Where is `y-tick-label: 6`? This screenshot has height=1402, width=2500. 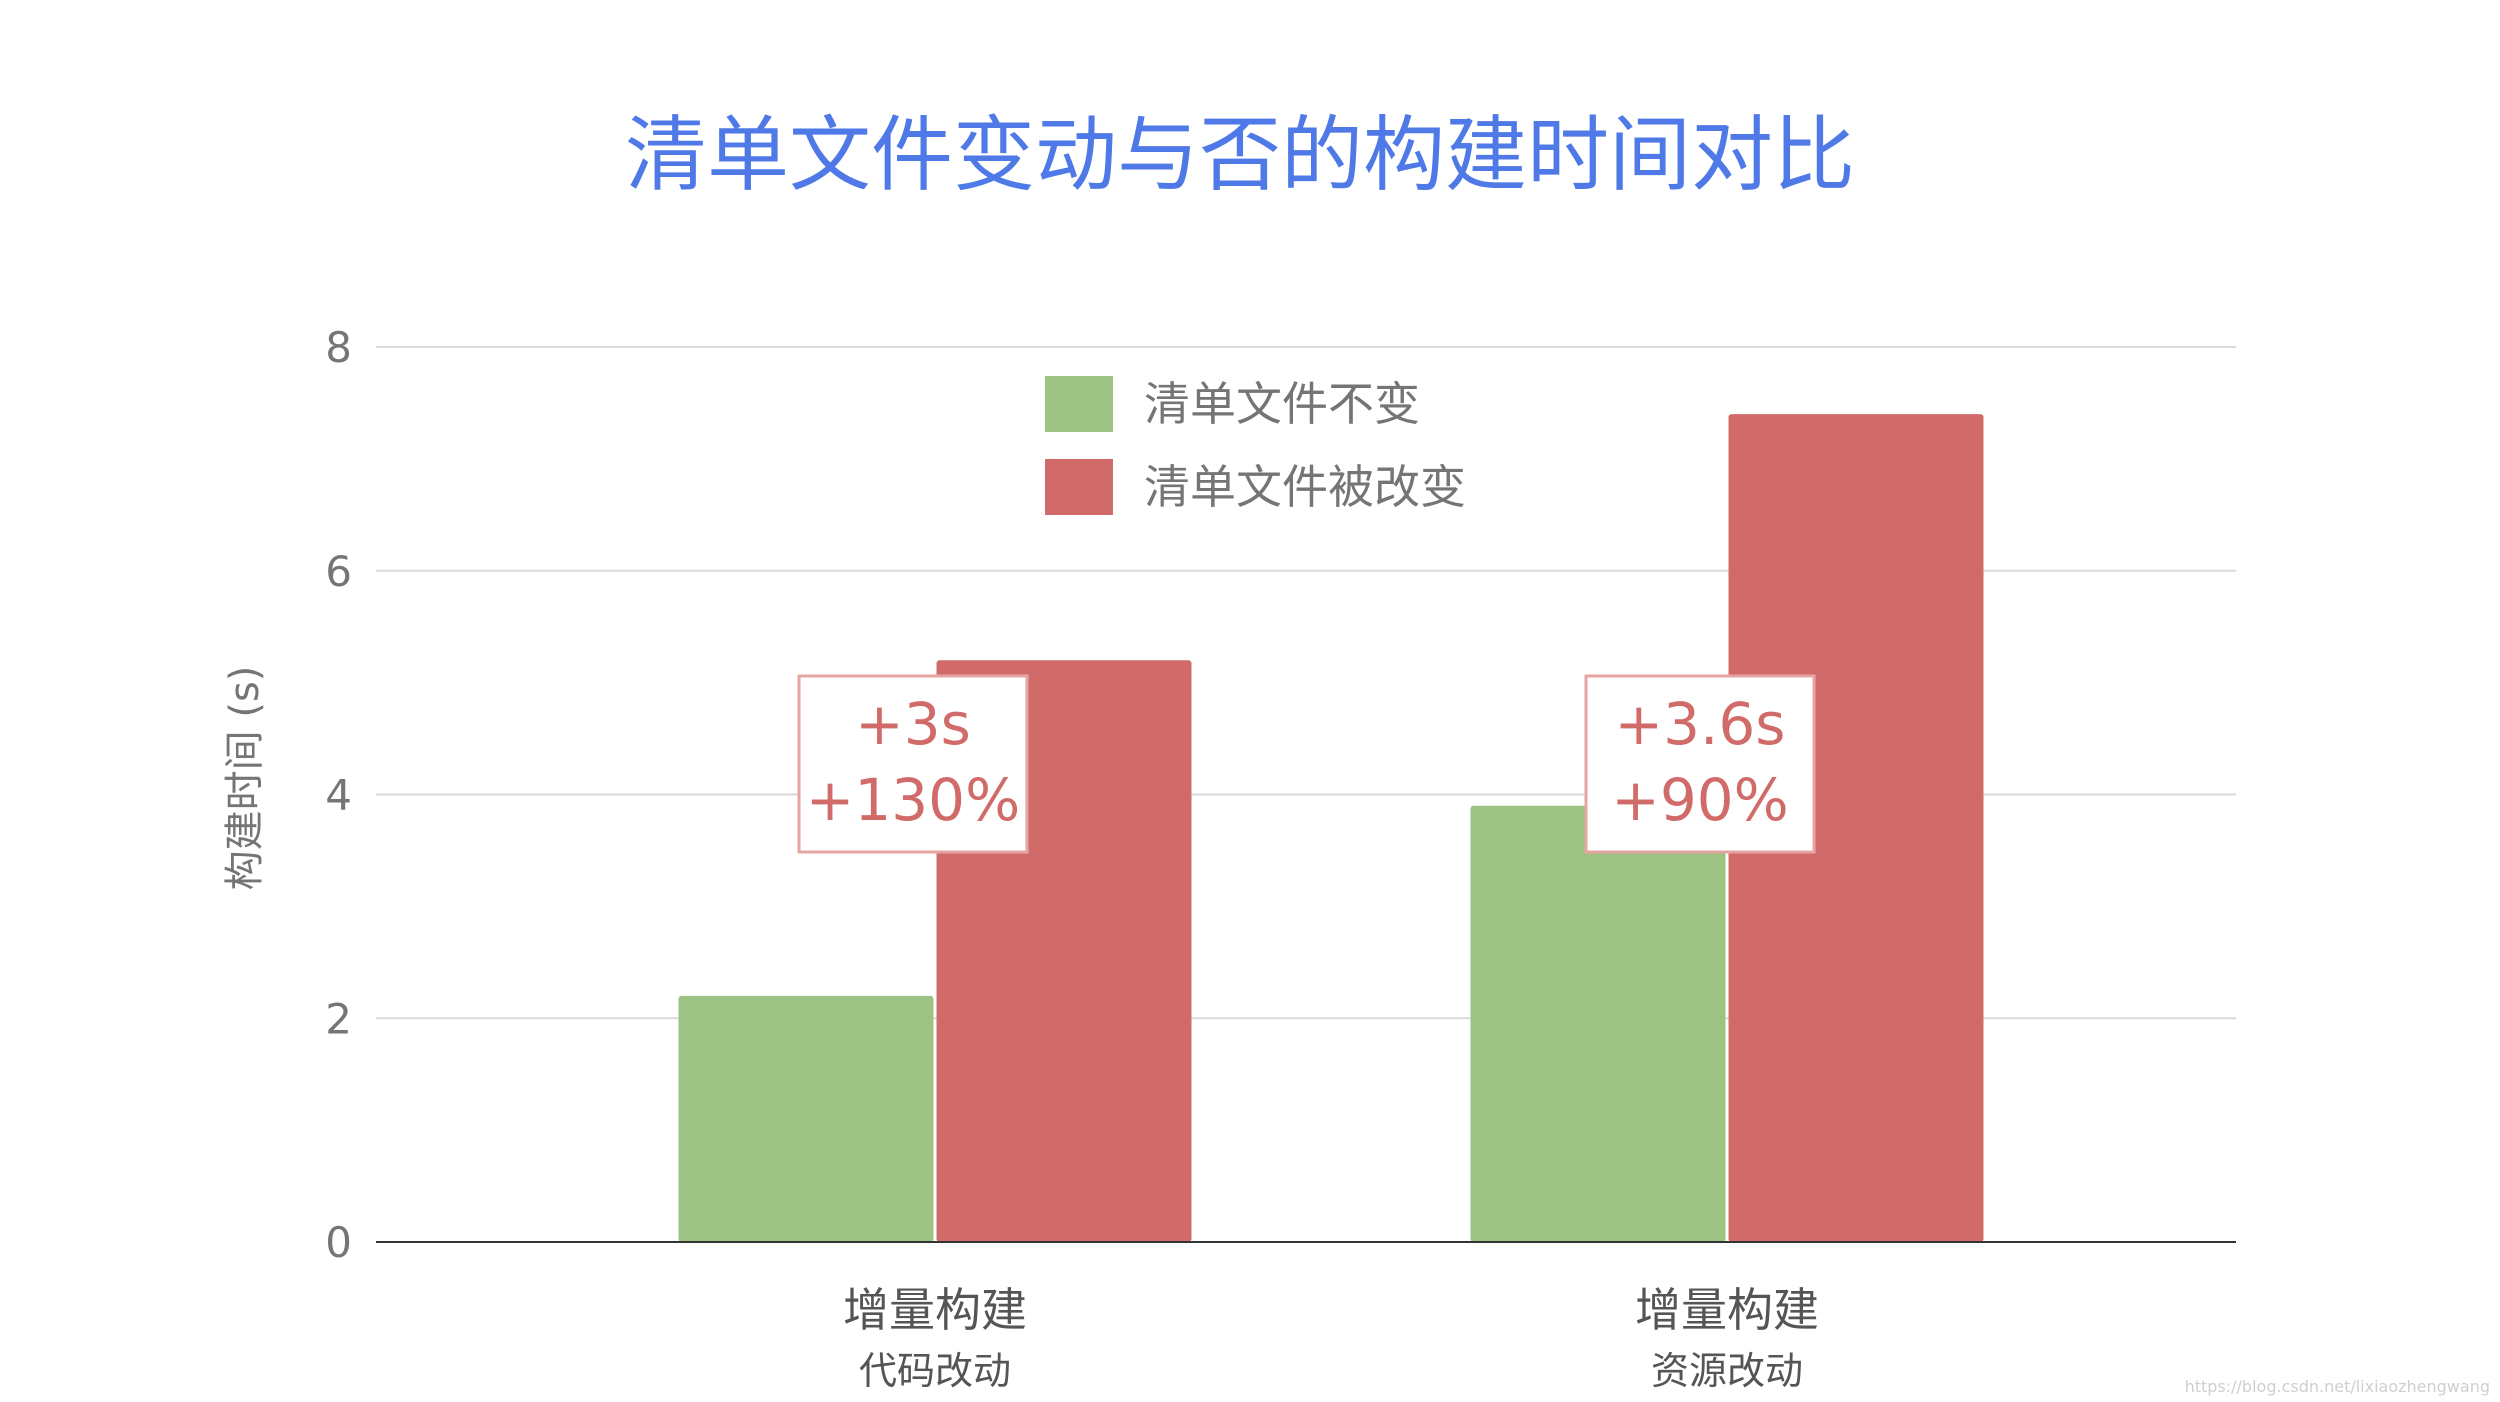 y-tick-label: 6 is located at coordinates (338, 571).